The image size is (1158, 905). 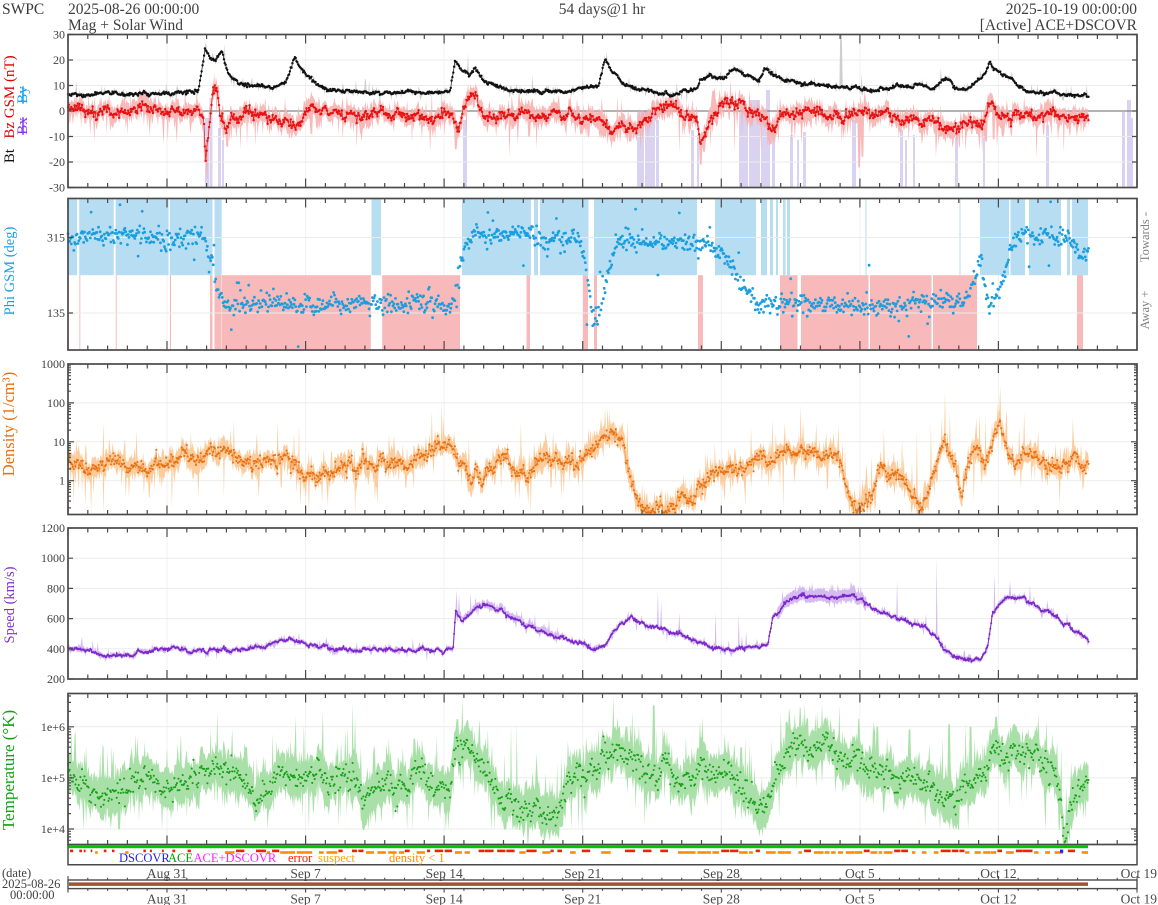 What do you see at coordinates (10, 96) in the screenshot?
I see `svg-text: Bz GSM (nT)` at bounding box center [10, 96].